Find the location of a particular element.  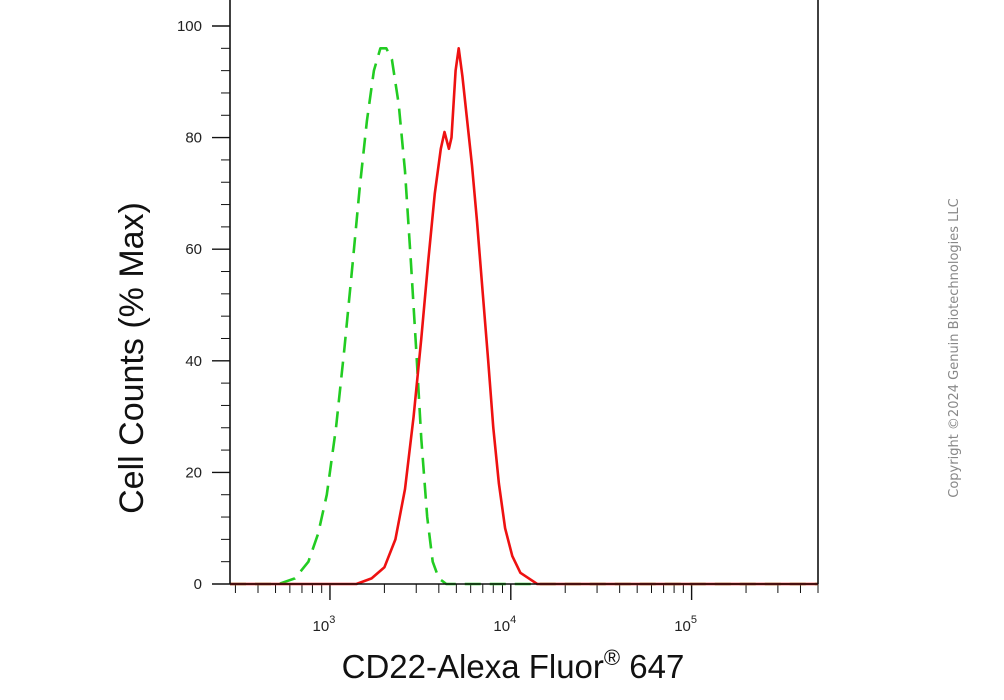

y-tick-label: 40 is located at coordinates (193, 361).